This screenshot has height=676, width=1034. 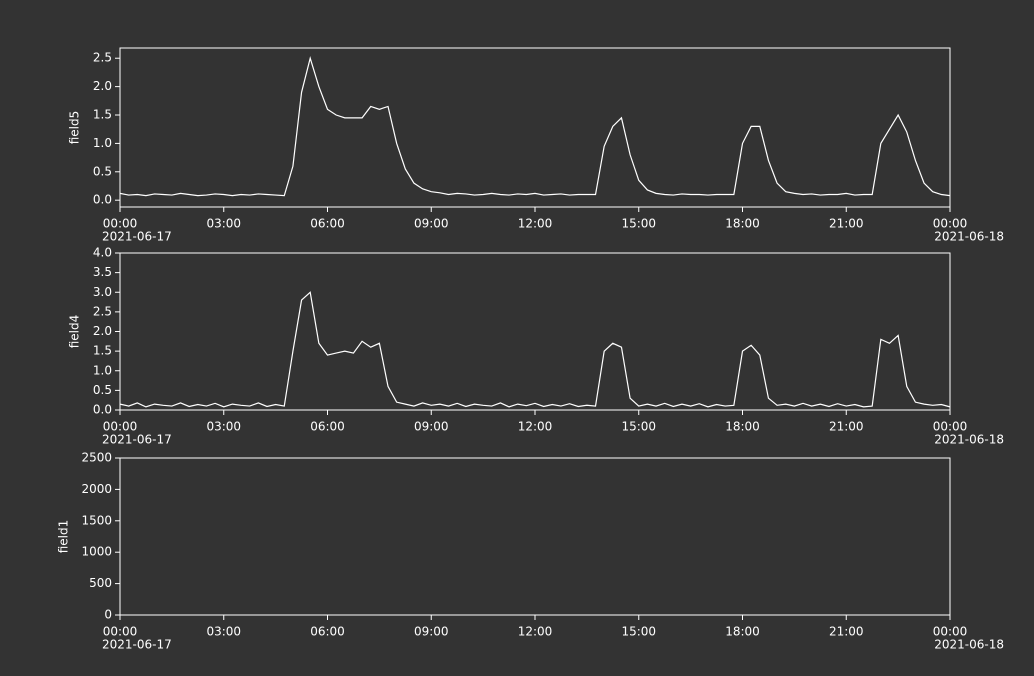 What do you see at coordinates (96, 489) in the screenshot?
I see `y-tick-label: 2000` at bounding box center [96, 489].